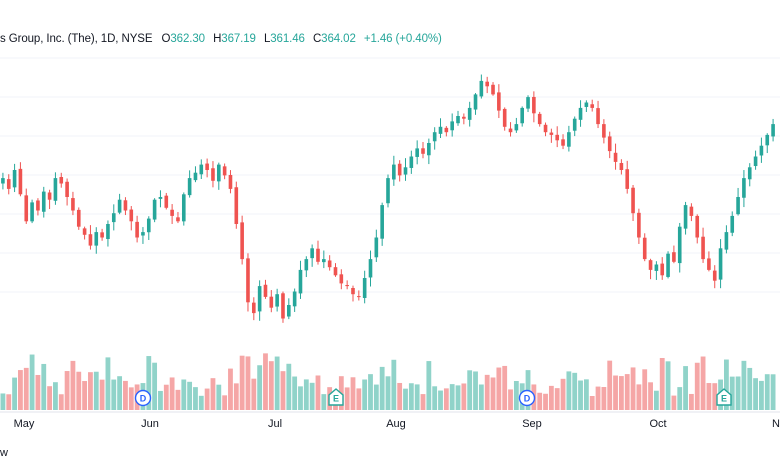 The height and width of the screenshot is (475, 780). I want to click on x-tick-label: Oct, so click(657, 424).